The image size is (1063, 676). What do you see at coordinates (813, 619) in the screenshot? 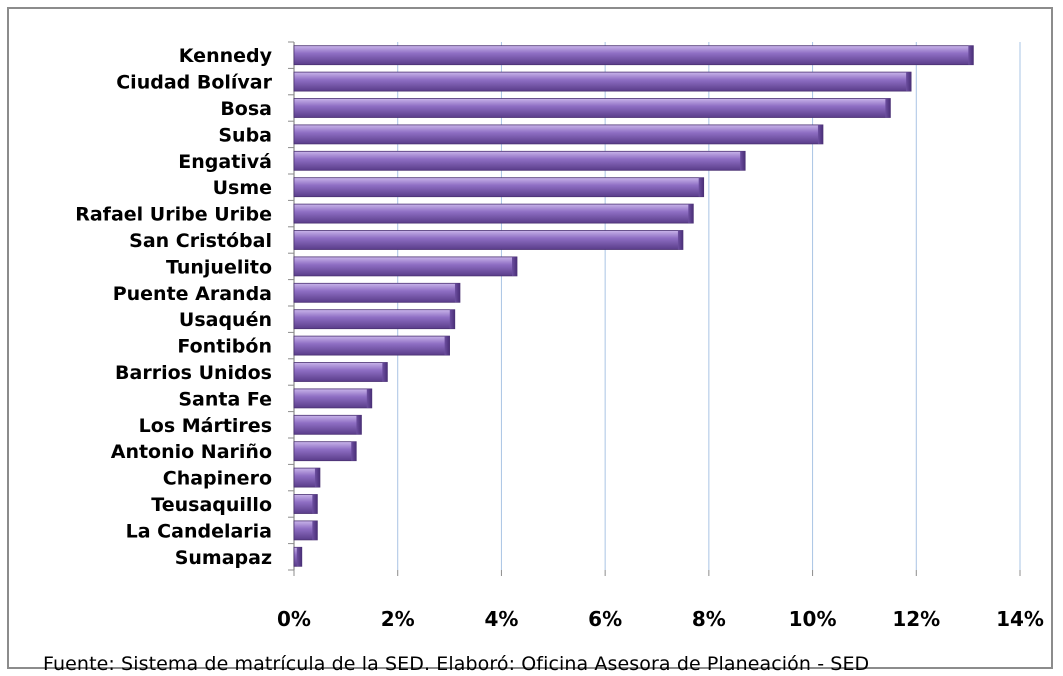
I see `x-tick-label: 10%` at bounding box center [813, 619].